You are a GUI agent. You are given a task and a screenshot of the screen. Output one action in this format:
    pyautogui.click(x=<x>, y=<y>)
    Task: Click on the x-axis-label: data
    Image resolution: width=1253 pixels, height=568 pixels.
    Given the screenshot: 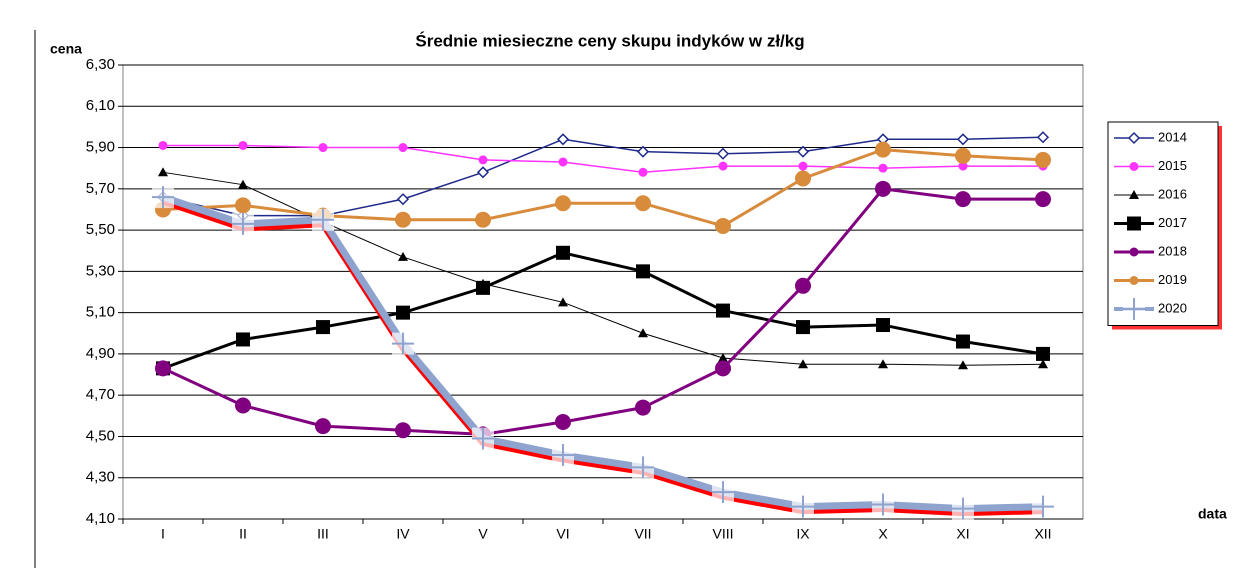 What is the action you would take?
    pyautogui.click(x=1212, y=514)
    